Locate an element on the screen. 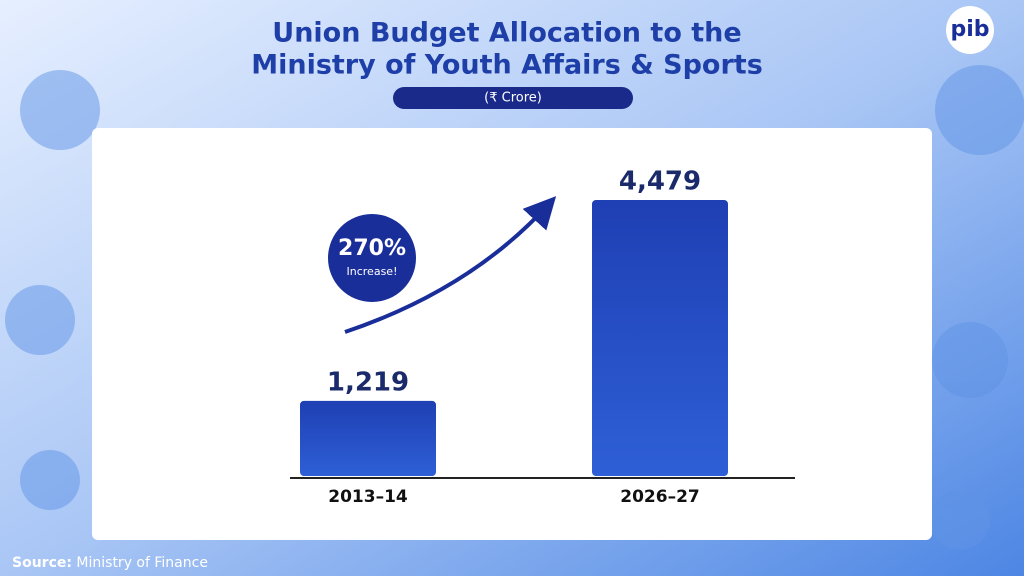 This screenshot has height=576, width=1024. value-label: 4,479 is located at coordinates (660, 182).